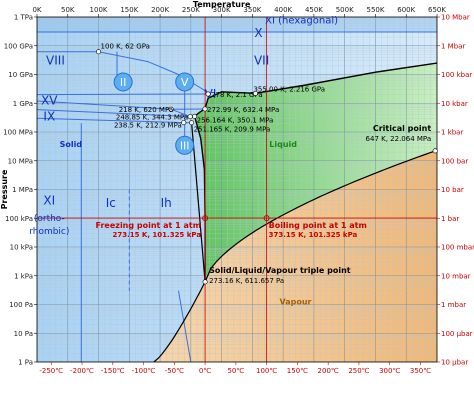 The width and height of the screenshot is (474, 400). What do you see at coordinates (20, 75) in the screenshot?
I see `left-tick-label: 10 GPa` at bounding box center [20, 75].